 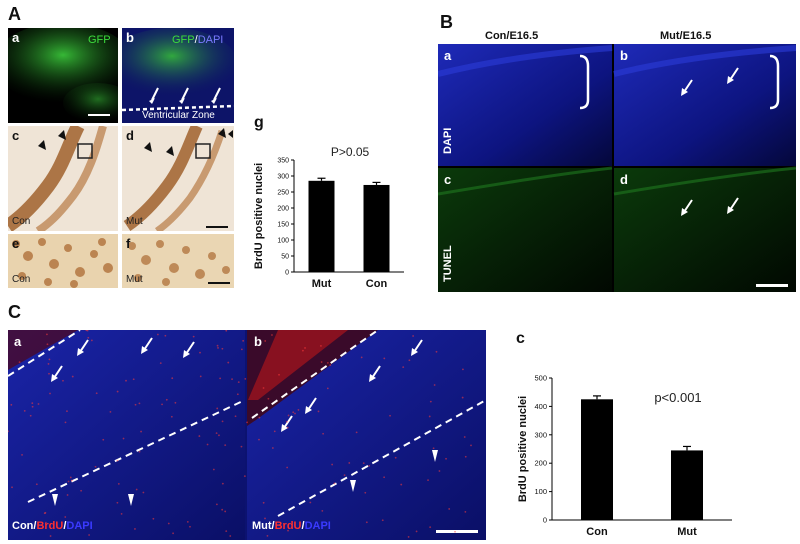 I want to click on panel-Ad-letter: d, so click(x=130, y=135).